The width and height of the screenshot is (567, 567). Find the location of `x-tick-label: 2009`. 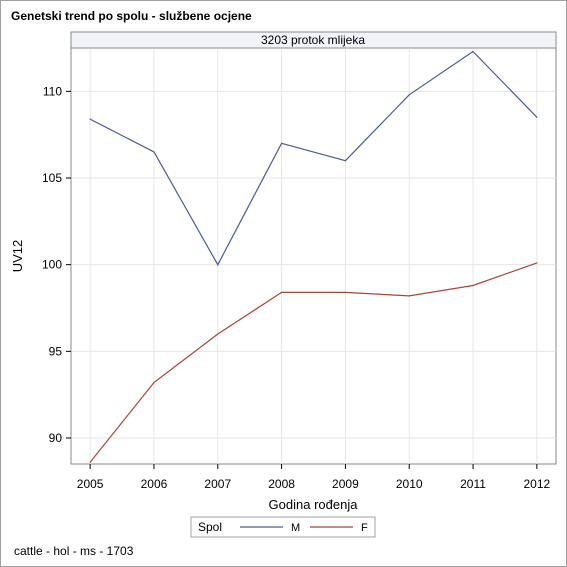

x-tick-label: 2009 is located at coordinates (345, 484).